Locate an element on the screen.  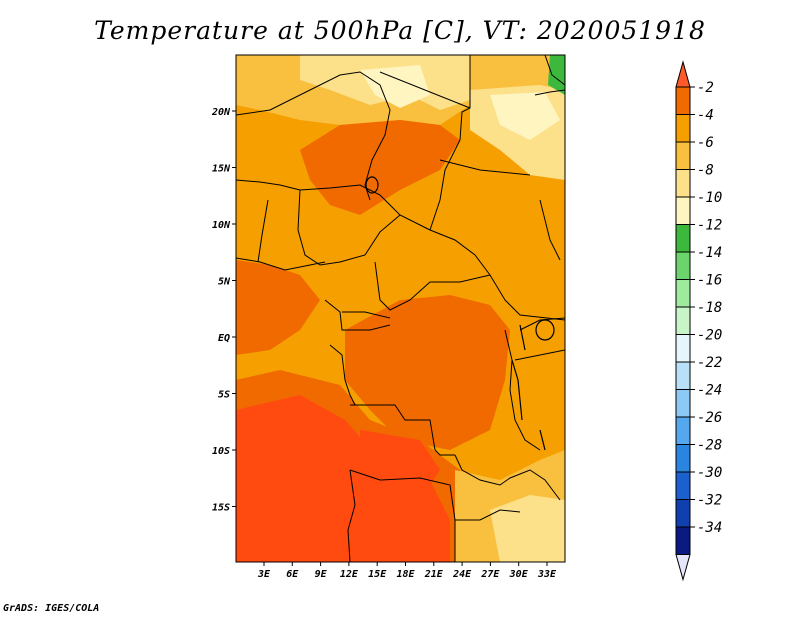
lon-tick-label: 24E is located at coordinates (462, 574).